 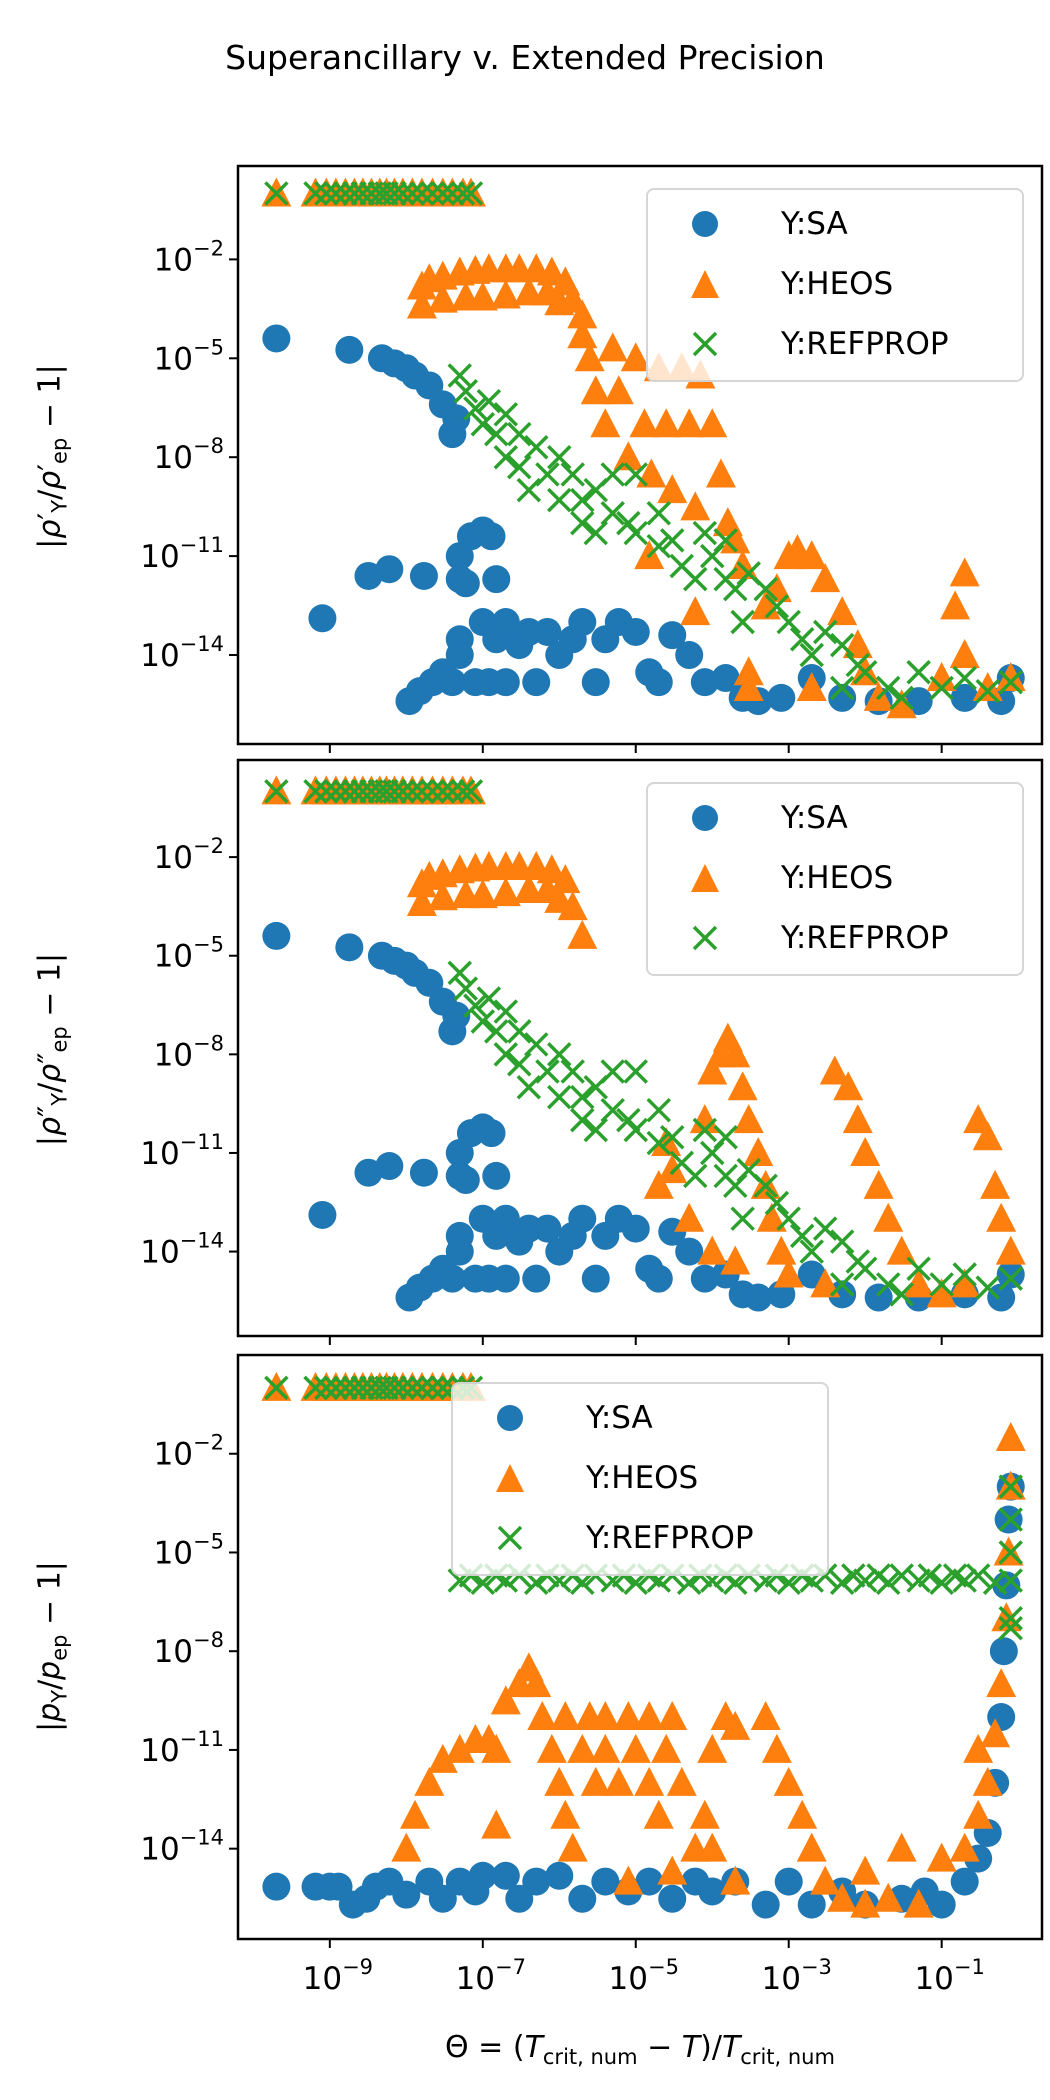 What do you see at coordinates (533, 2047) in the screenshot?
I see `xlabel-part: T` at bounding box center [533, 2047].